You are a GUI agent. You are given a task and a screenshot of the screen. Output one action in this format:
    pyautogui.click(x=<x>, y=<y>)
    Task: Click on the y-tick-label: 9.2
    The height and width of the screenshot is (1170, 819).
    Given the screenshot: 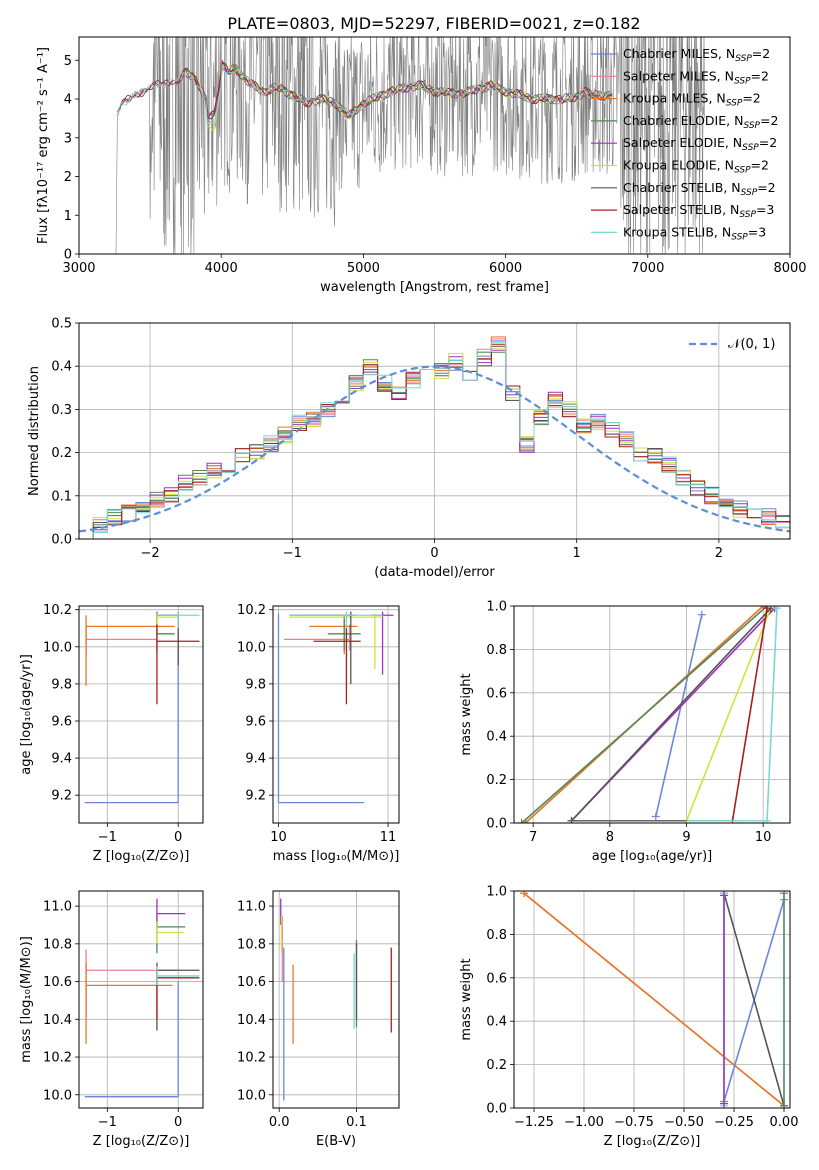 What is the action you would take?
    pyautogui.click(x=61, y=796)
    